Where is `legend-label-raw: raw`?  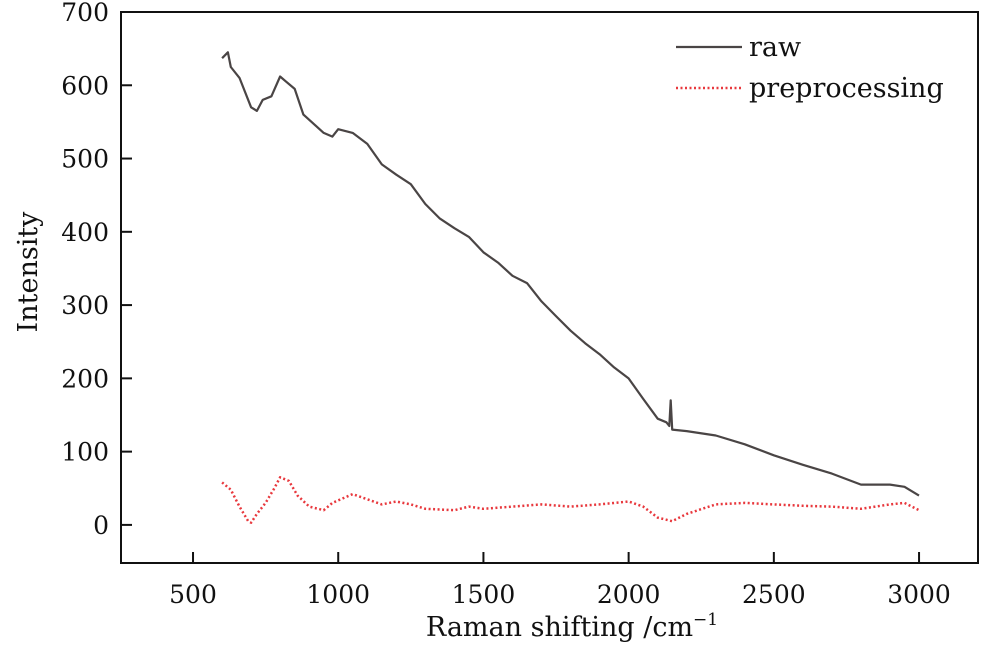
legend-label-raw: raw is located at coordinates (775, 47).